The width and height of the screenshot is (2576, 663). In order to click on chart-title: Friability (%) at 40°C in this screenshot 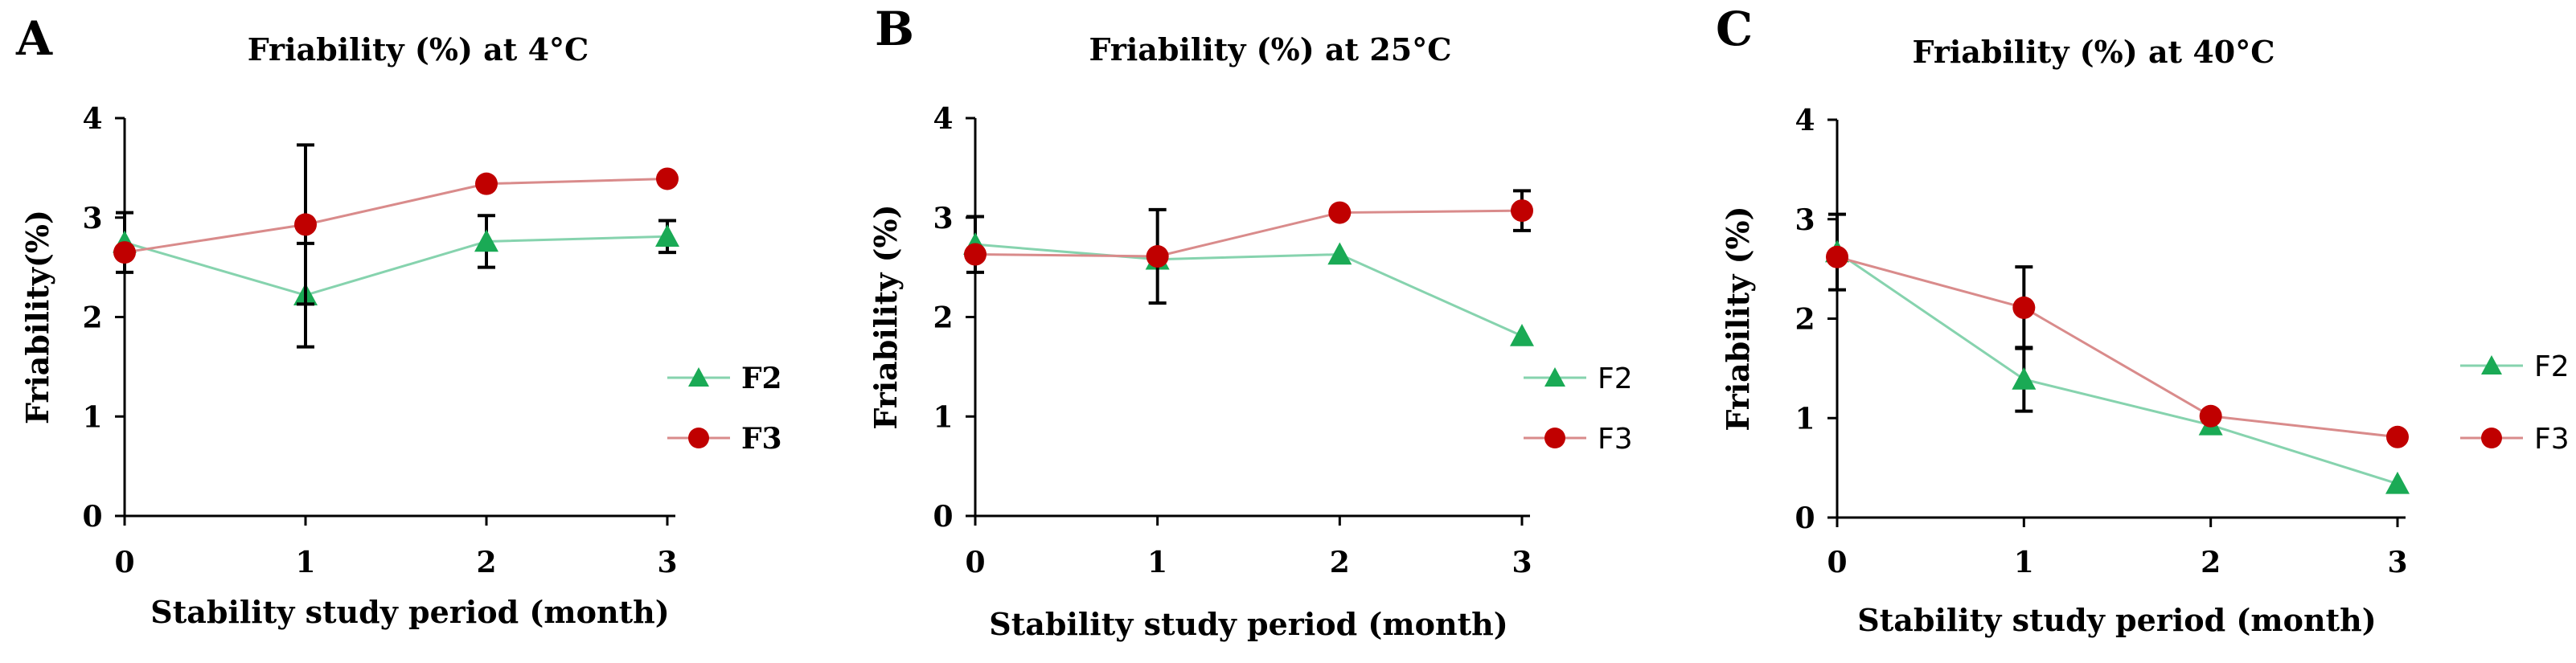, I will do `click(2094, 52)`.